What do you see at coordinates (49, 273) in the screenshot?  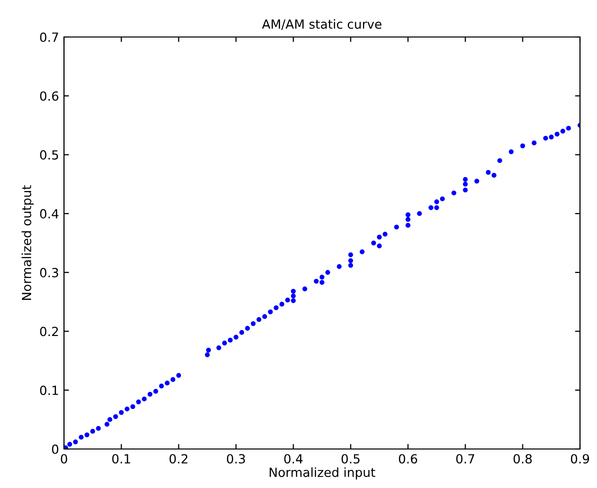 I see `y-tick-label: 0.3` at bounding box center [49, 273].